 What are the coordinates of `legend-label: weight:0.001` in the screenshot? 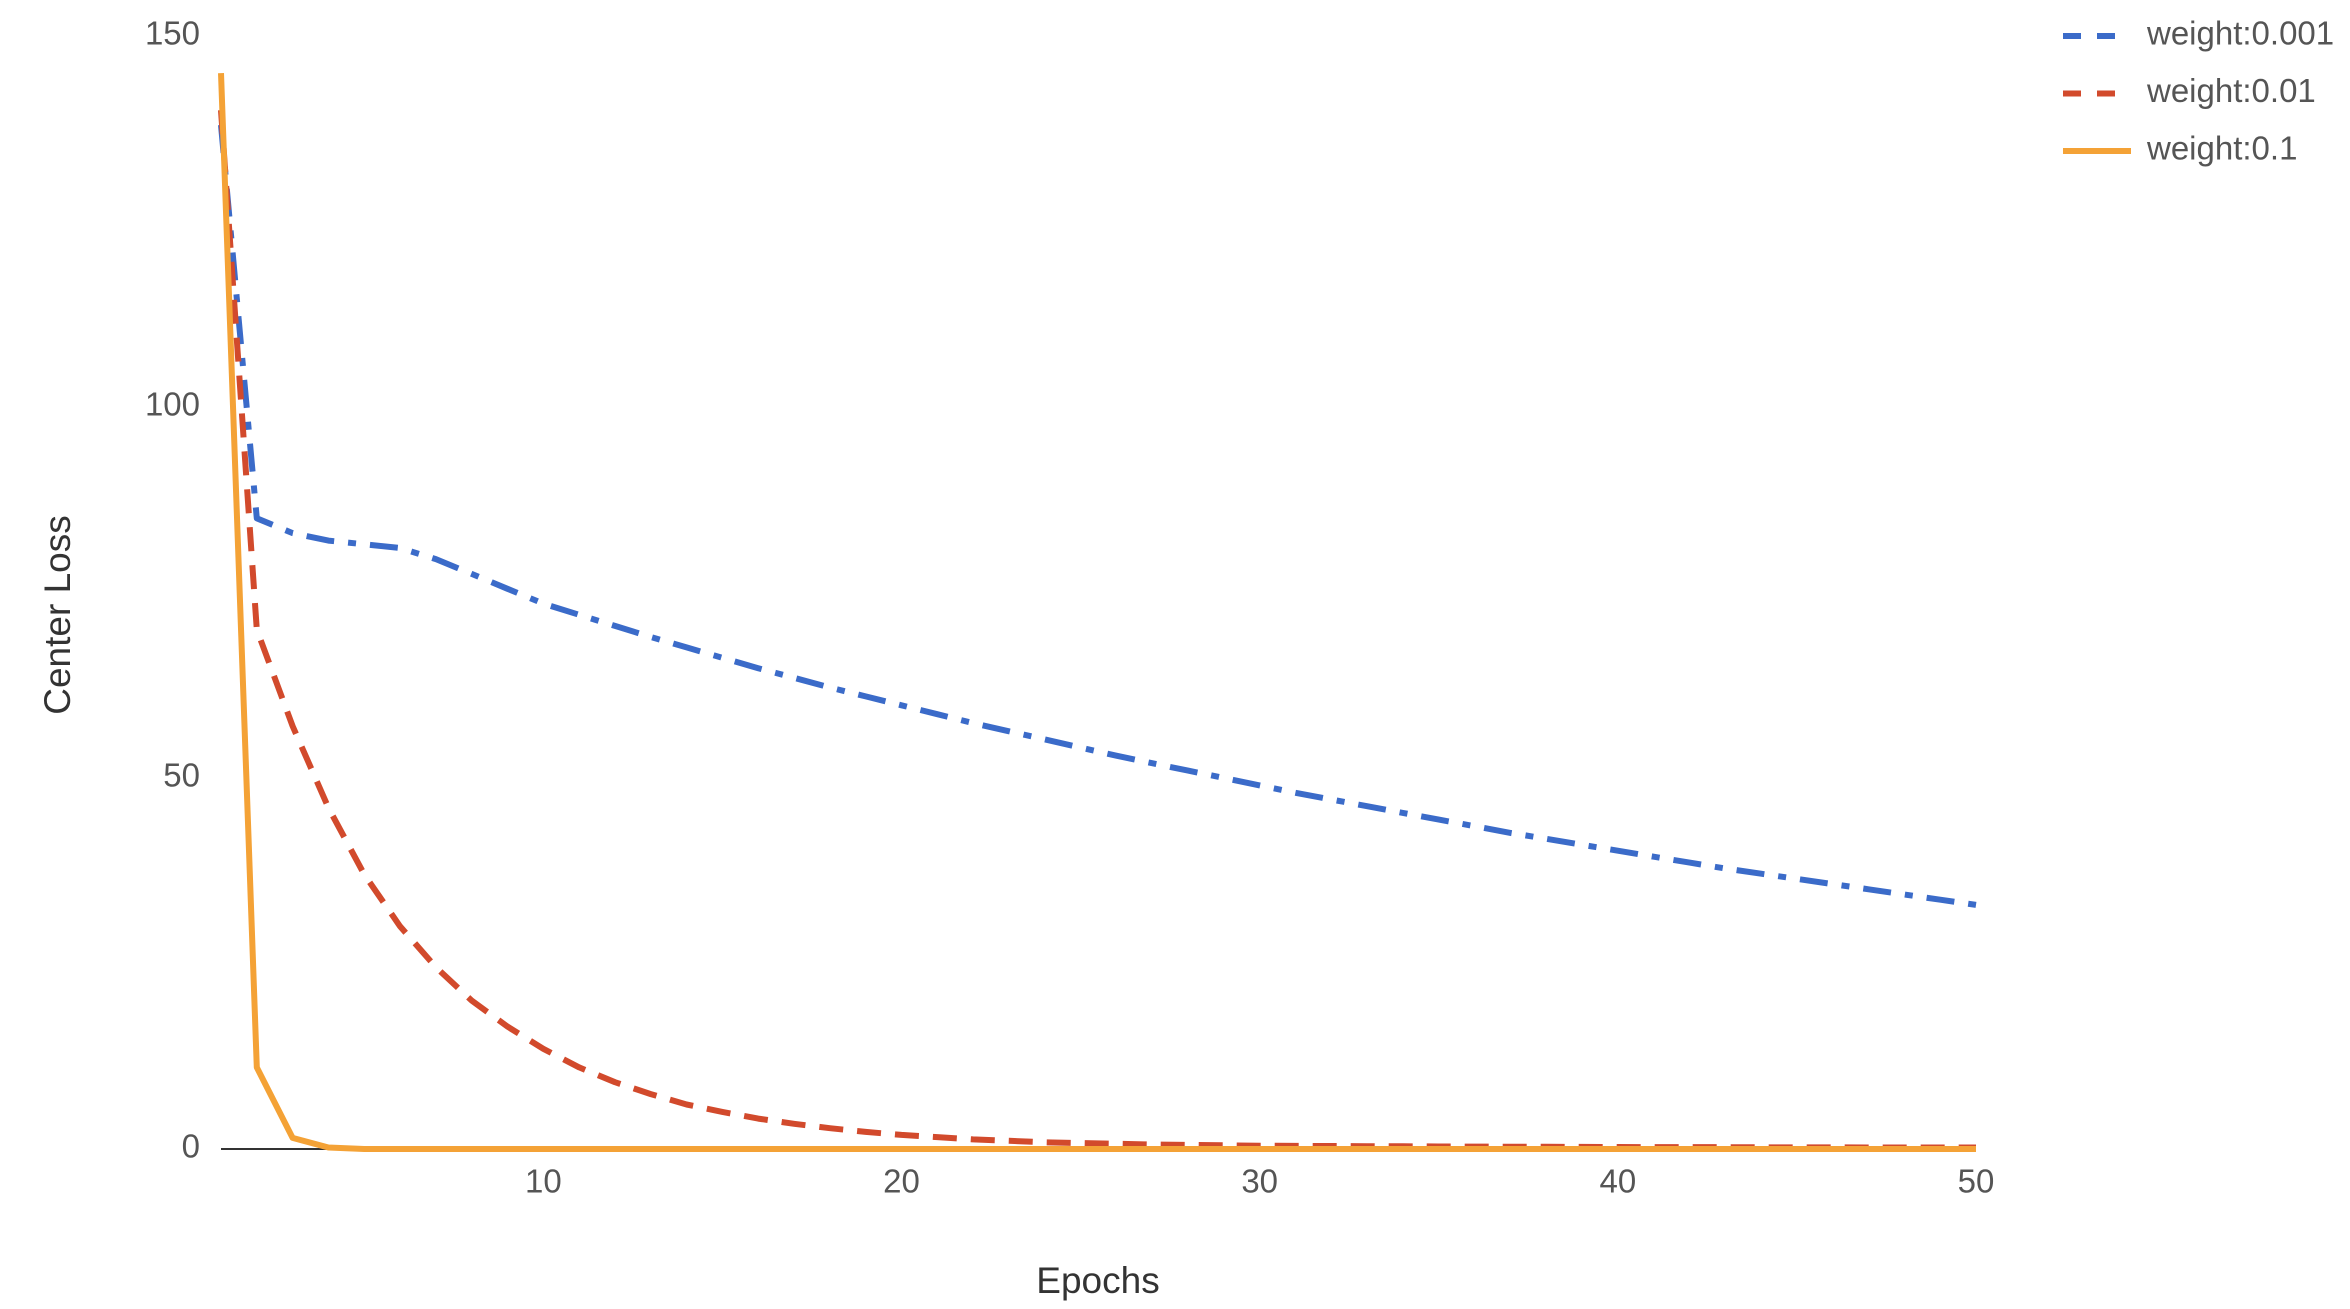 It's located at (2240, 33).